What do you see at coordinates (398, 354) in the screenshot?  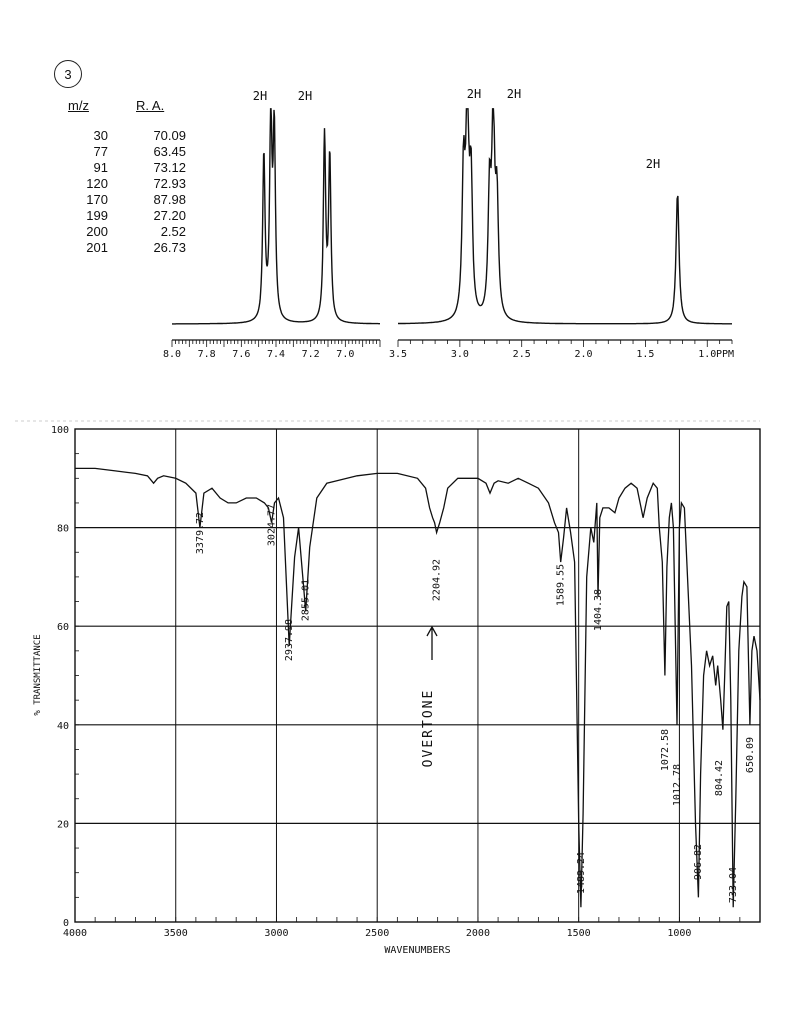 I see `nmr-tick-label: 3.5` at bounding box center [398, 354].